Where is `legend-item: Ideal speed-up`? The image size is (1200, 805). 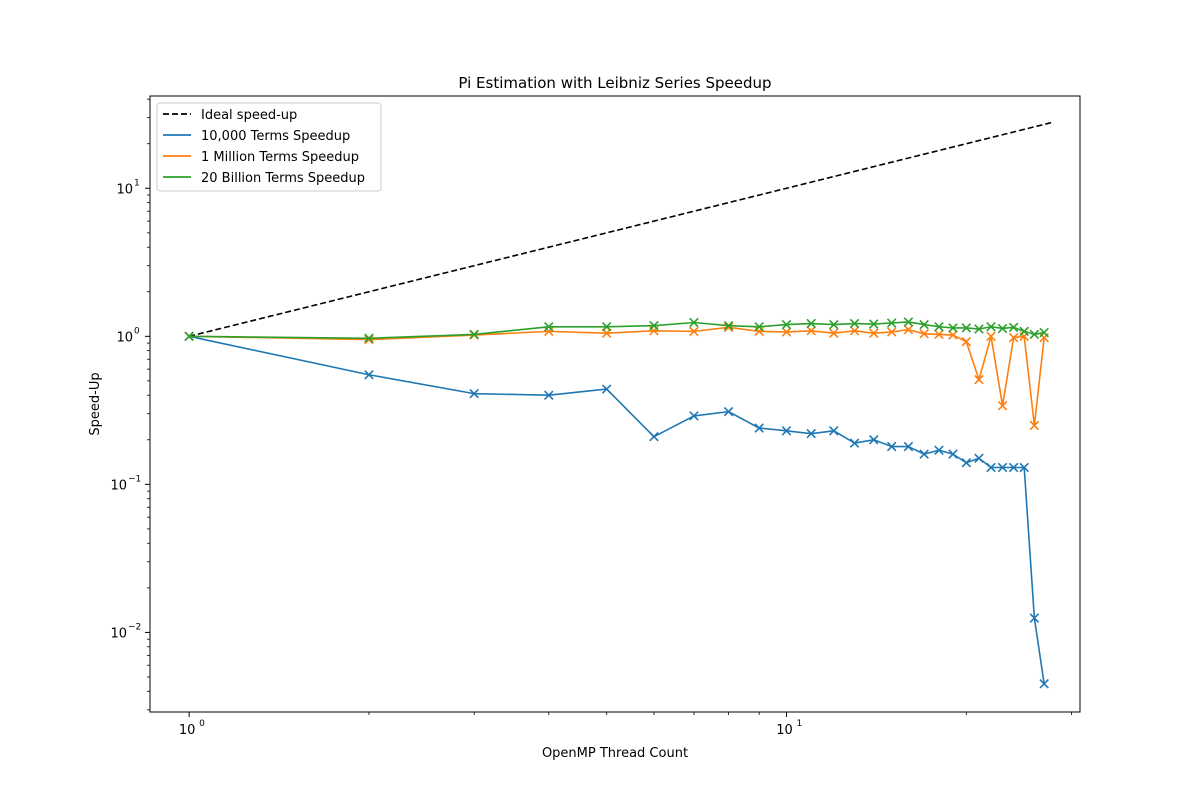 legend-item: Ideal speed-up is located at coordinates (230, 115).